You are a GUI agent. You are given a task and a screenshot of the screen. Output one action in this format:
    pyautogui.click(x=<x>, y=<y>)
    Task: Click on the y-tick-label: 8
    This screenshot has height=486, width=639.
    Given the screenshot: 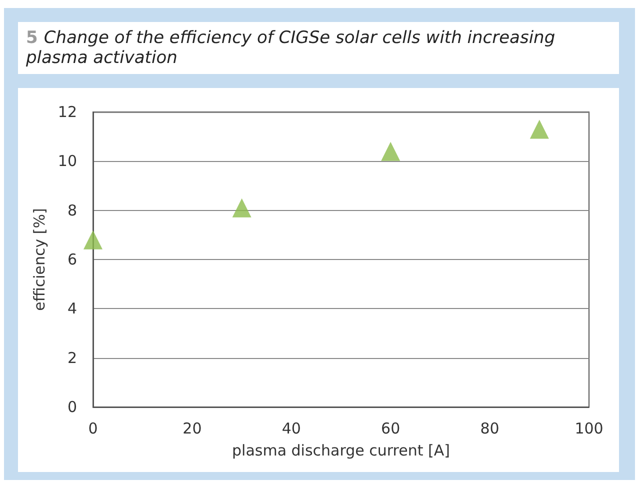 What is the action you would take?
    pyautogui.click(x=72, y=210)
    